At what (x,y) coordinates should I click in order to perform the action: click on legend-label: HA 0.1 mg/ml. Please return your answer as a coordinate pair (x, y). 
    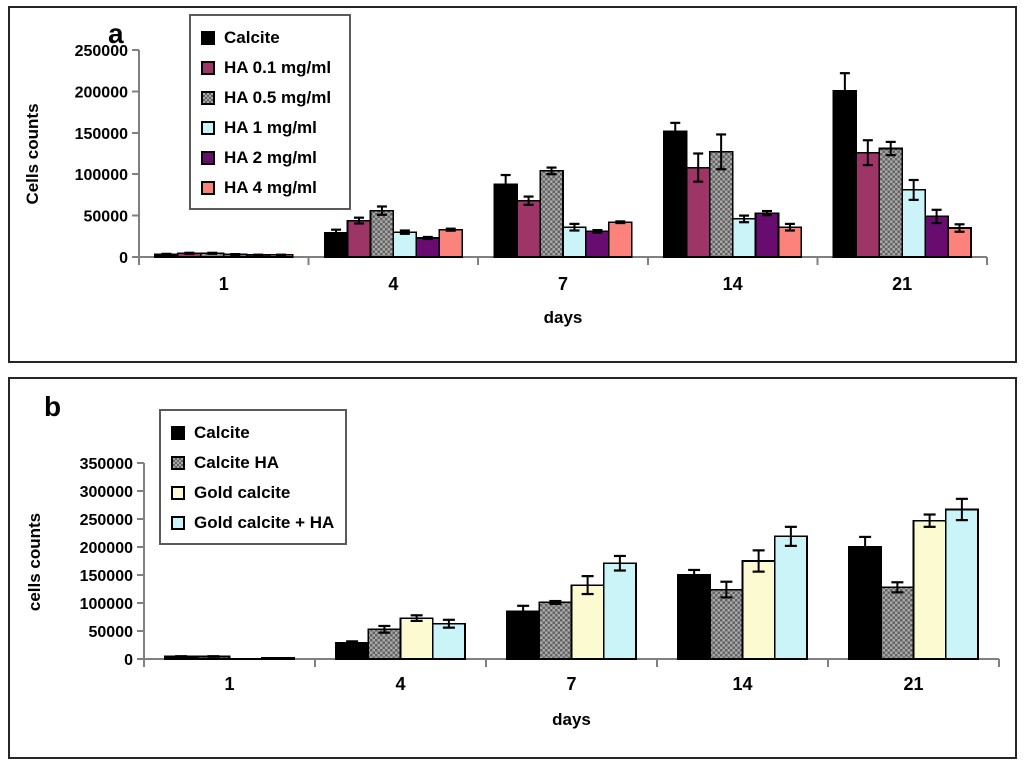
    Looking at the image, I should click on (278, 67).